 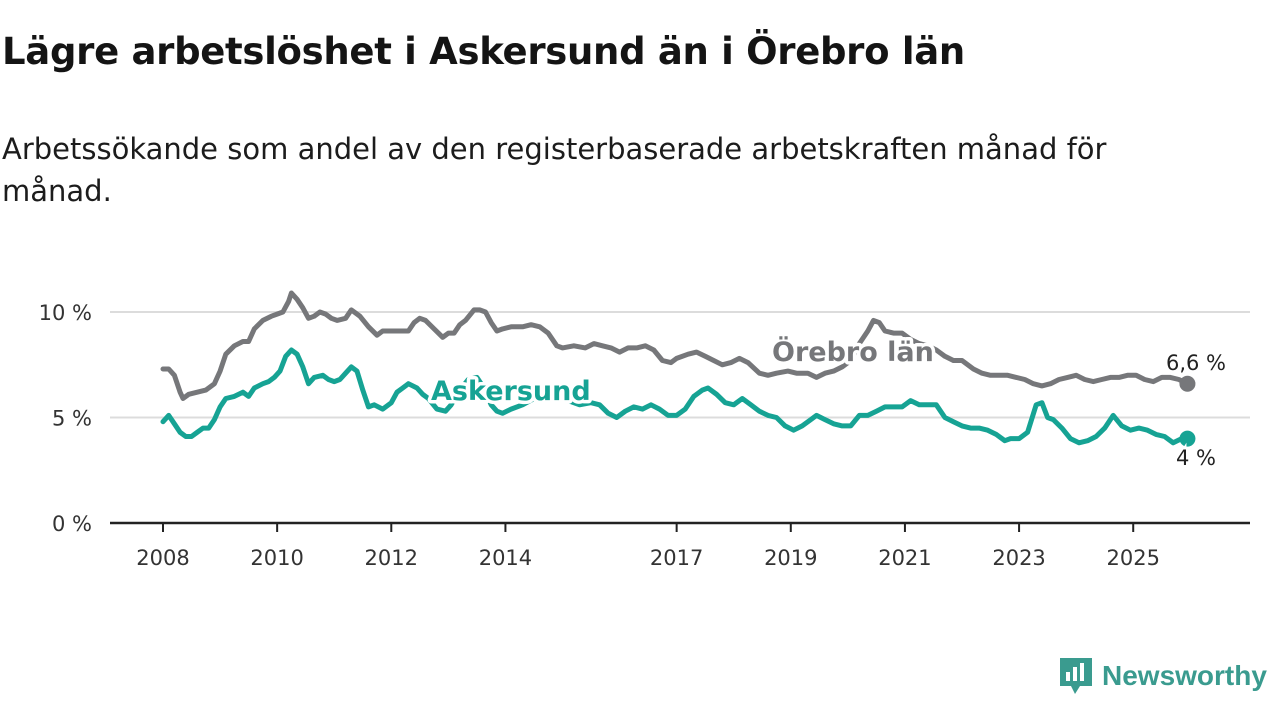 I want to click on series-line-askersund, so click(x=675, y=396).